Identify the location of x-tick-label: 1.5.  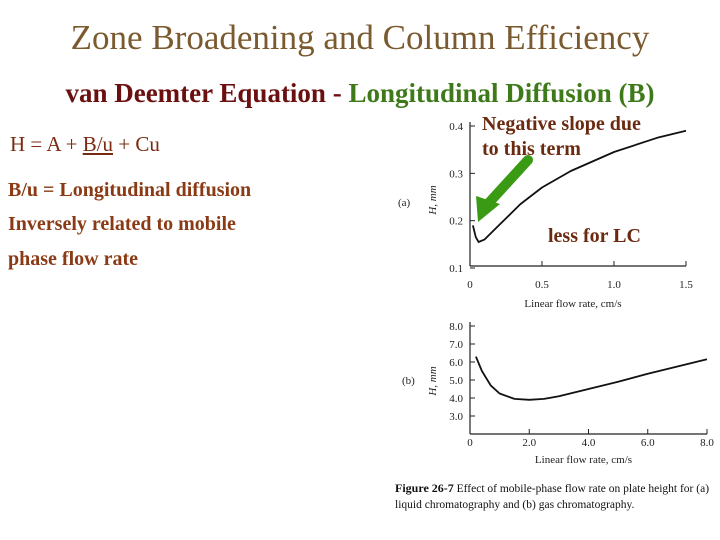
(686, 285).